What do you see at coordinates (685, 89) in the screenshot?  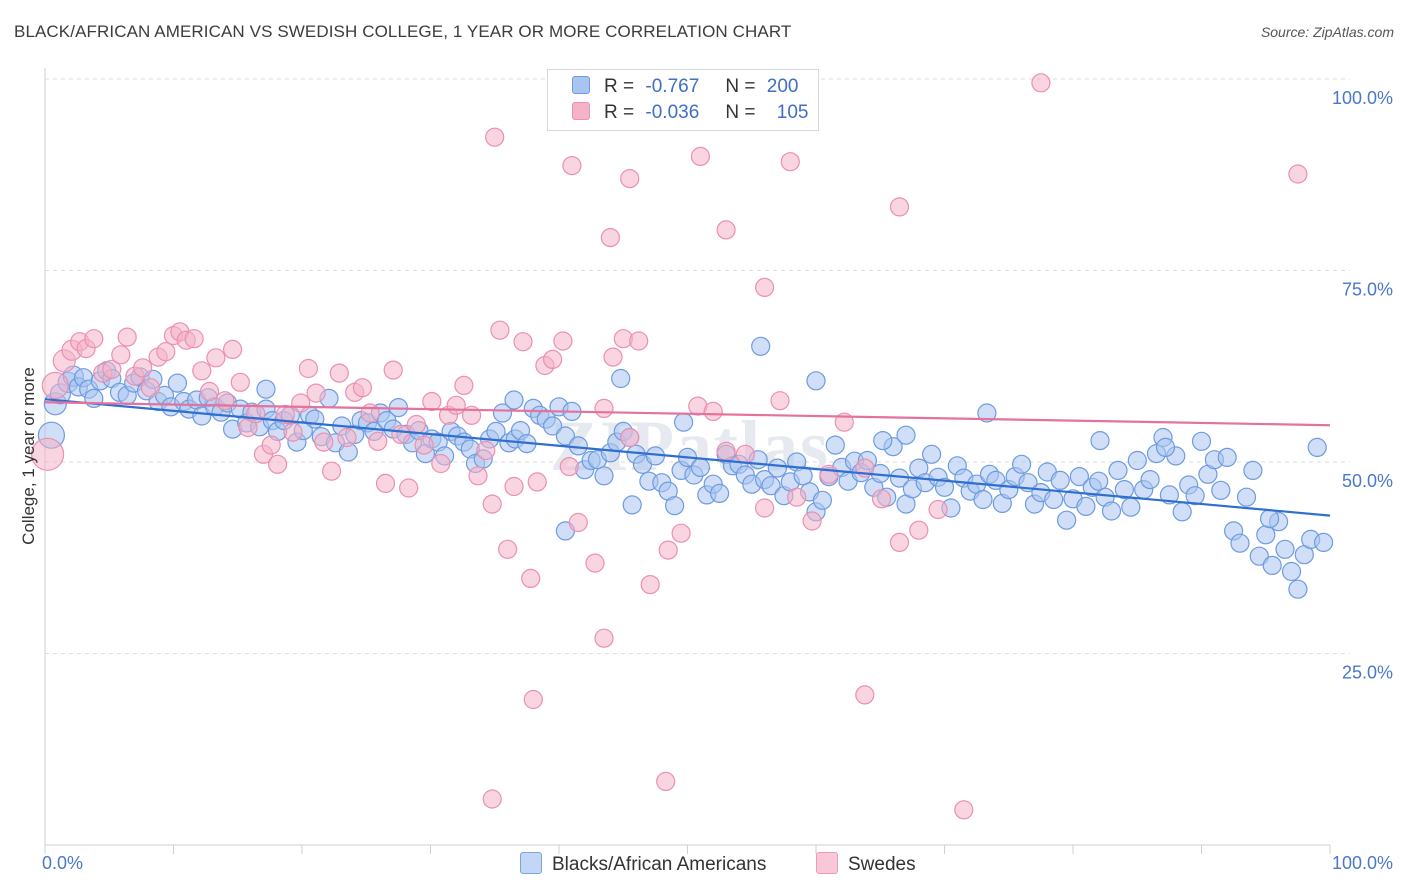 I see `legend-row-blacks: R = -0.767 N = 200` at bounding box center [685, 89].